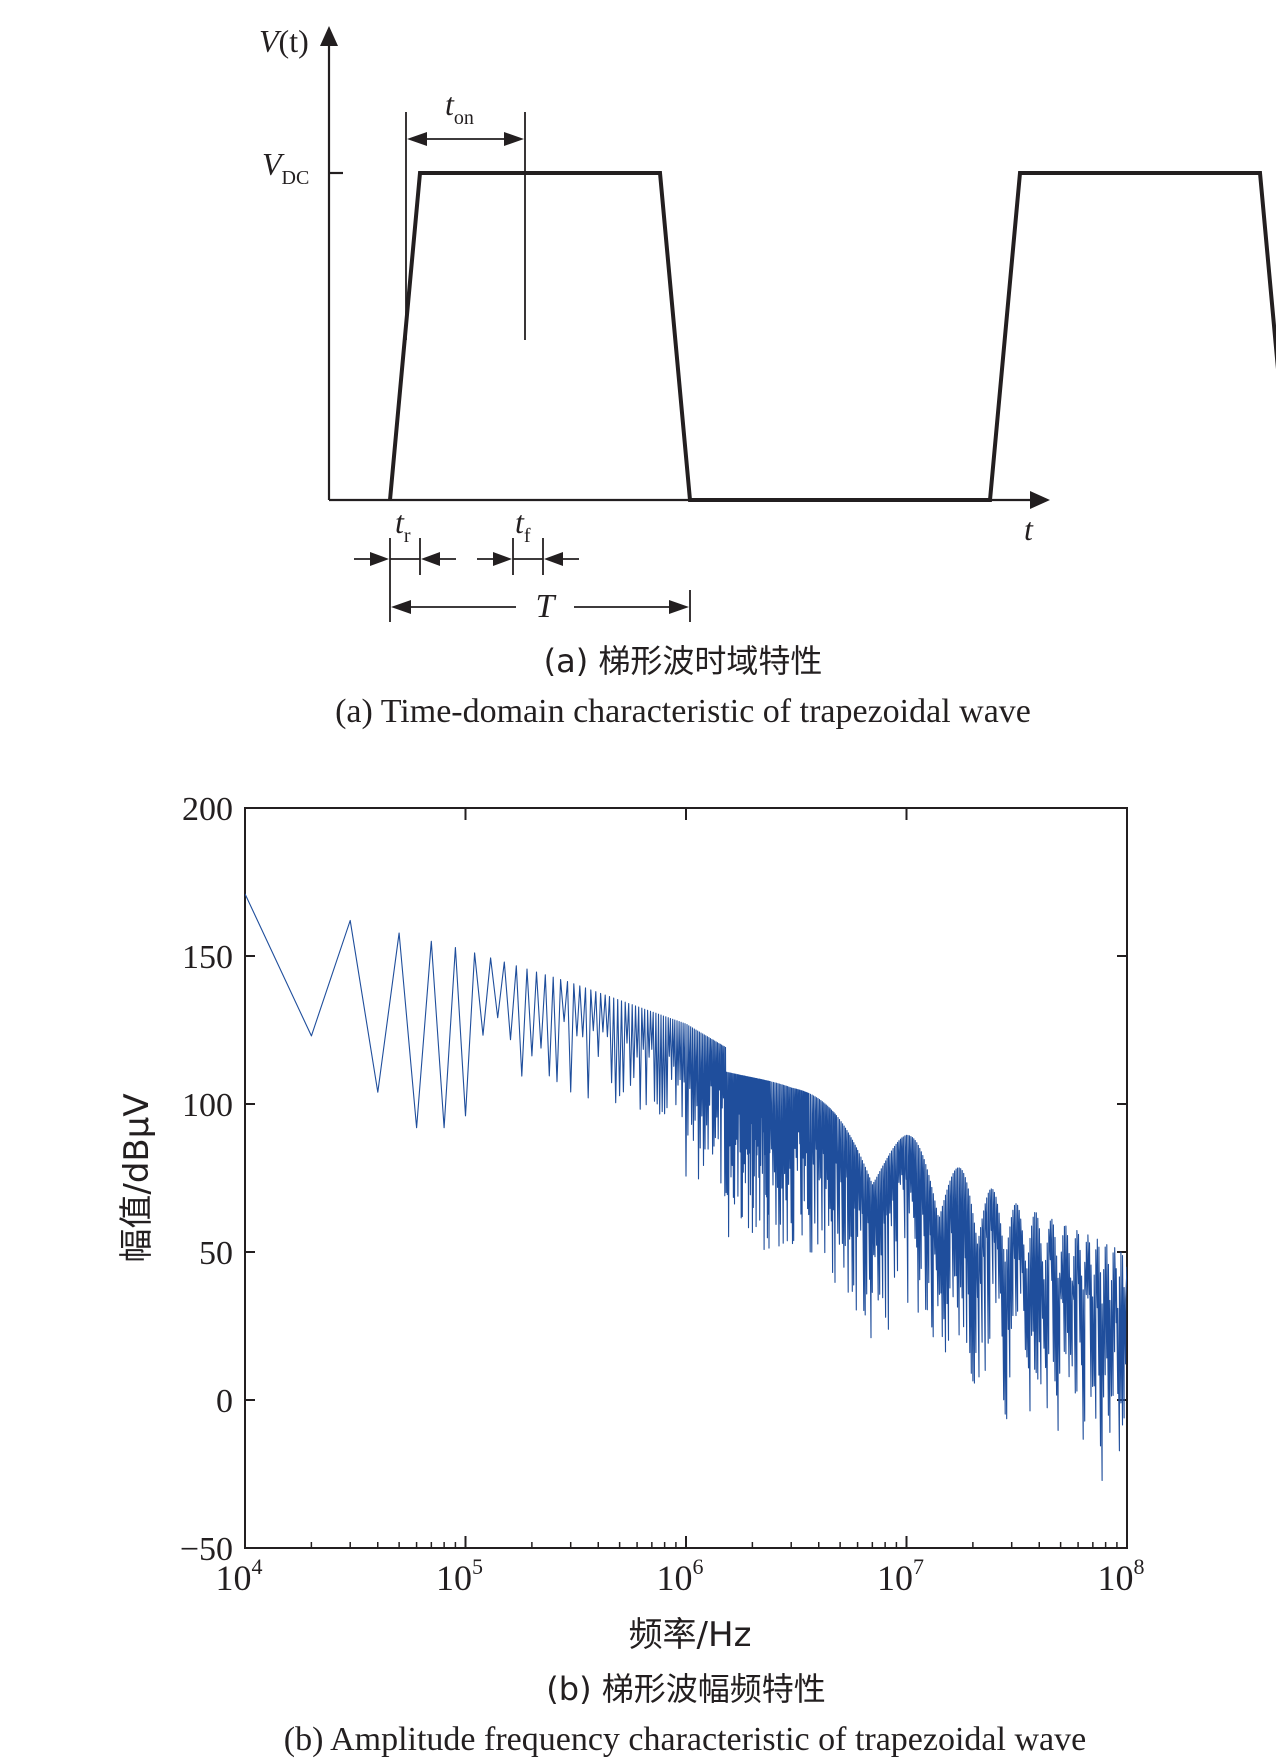 This screenshot has height=1762, width=1276. I want to click on vdc-label: VDC, so click(285, 167).